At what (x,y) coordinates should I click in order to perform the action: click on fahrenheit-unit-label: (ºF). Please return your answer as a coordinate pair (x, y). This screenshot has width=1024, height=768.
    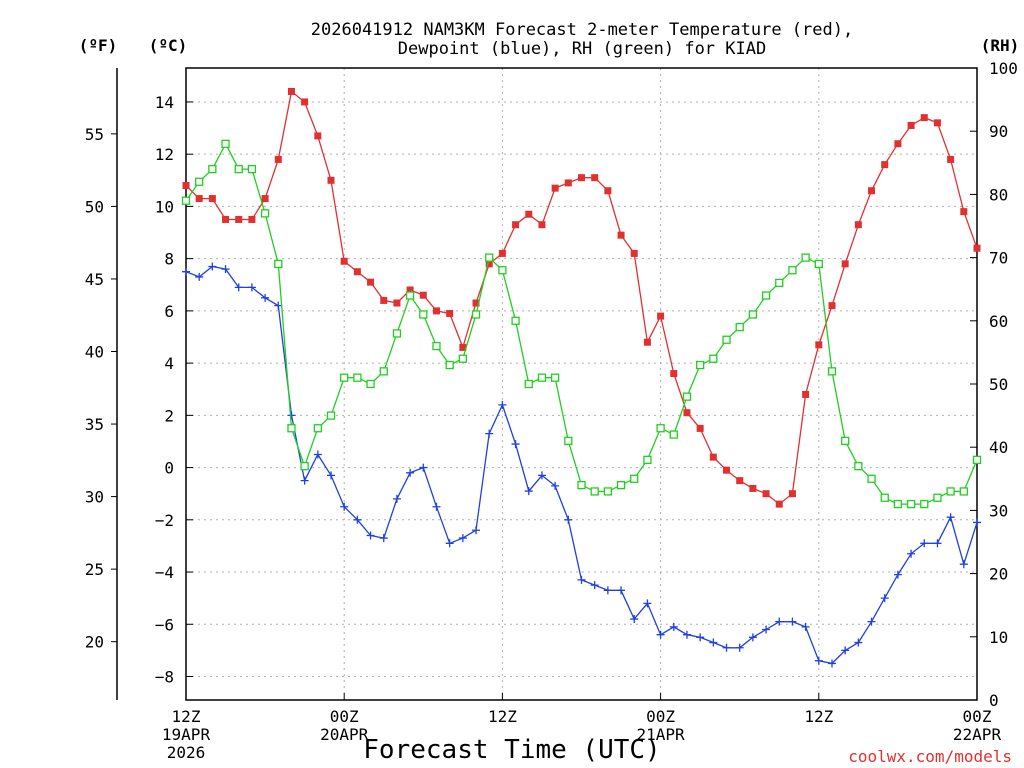
    Looking at the image, I should click on (98, 45).